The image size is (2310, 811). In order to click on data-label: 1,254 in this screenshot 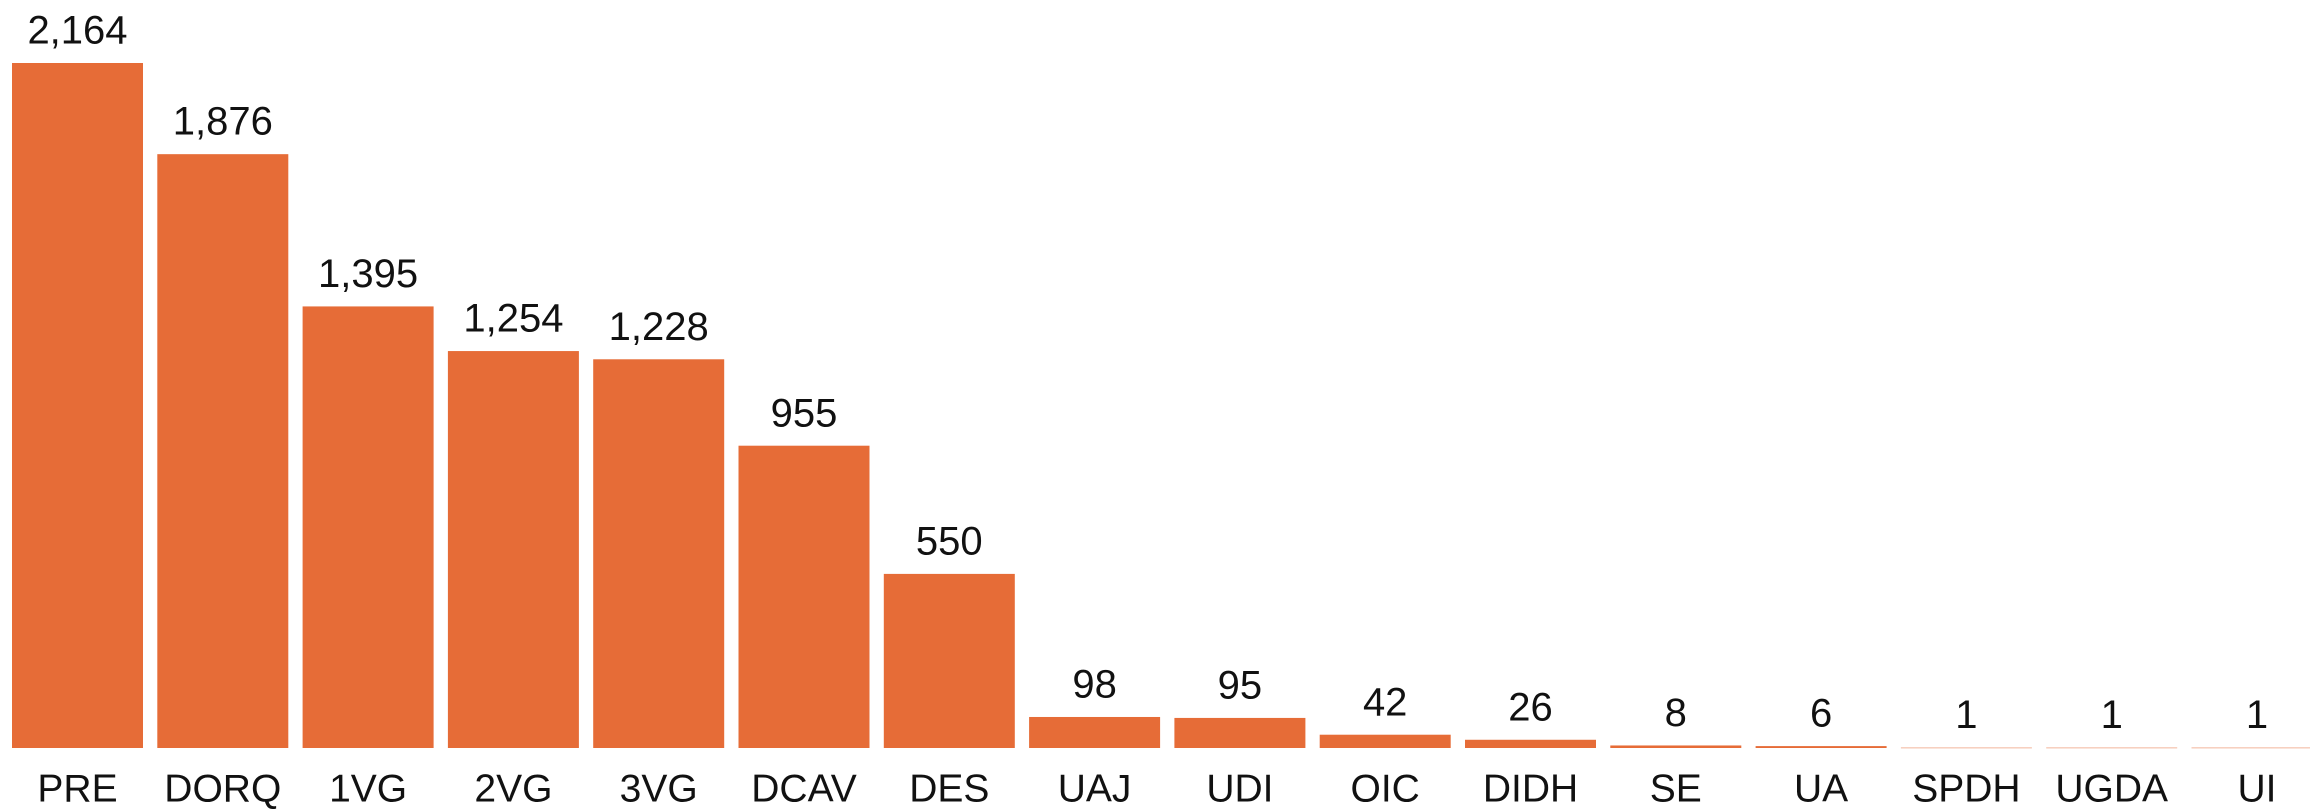, I will do `click(513, 319)`.